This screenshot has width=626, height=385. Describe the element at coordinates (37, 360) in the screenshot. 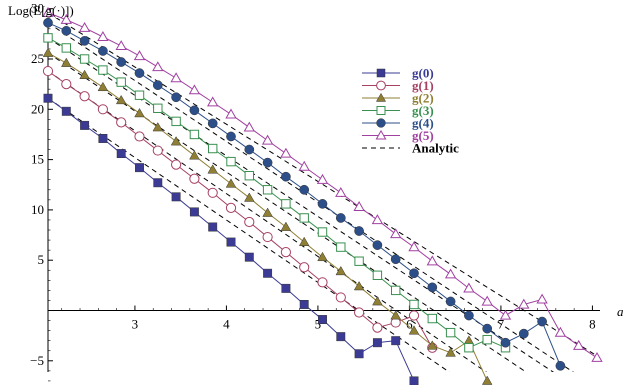

I see `y-tick-label: −5` at that location.